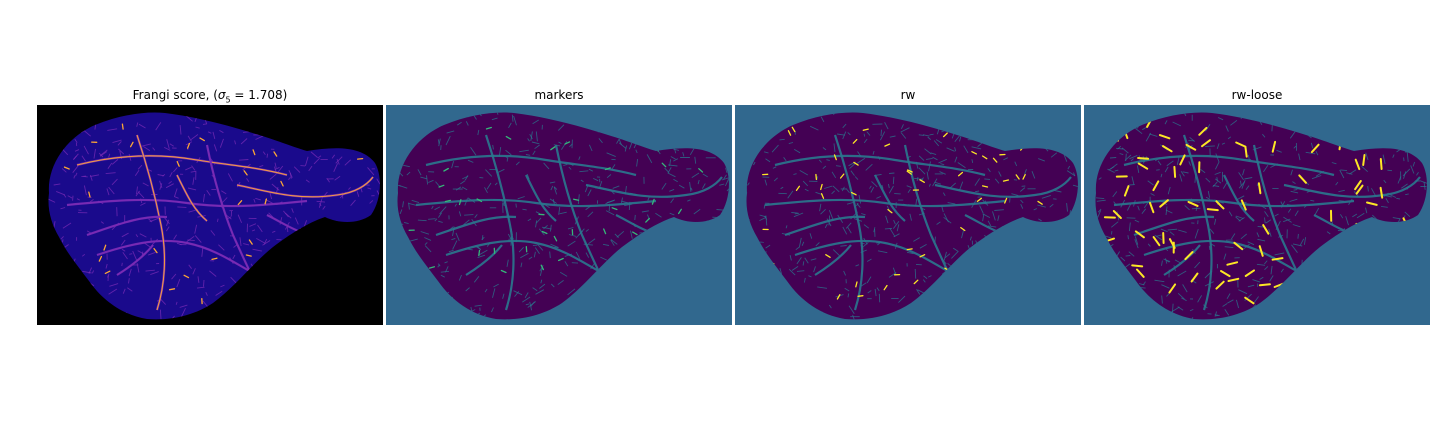 Image resolution: width=1440 pixels, height=432 pixels. I want to click on panel-title-frangi: Frangi score, (σ5 = 1.708), so click(210, 95).